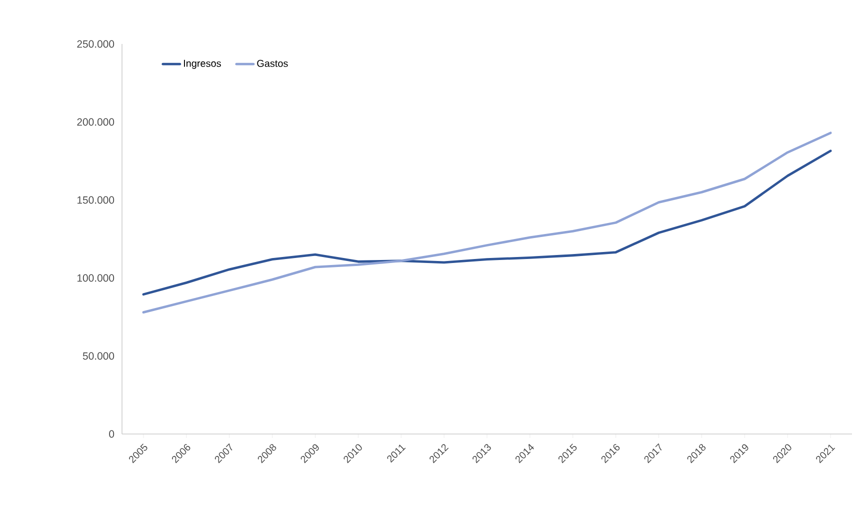  Describe the element at coordinates (111, 434) in the screenshot. I see `y-tick-label: 0` at that location.